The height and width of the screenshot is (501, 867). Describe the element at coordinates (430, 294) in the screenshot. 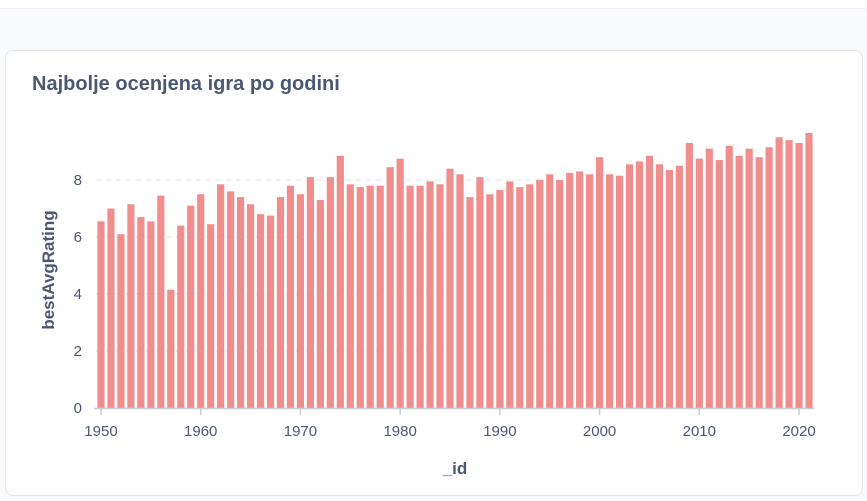

I see `bar-1983` at that location.